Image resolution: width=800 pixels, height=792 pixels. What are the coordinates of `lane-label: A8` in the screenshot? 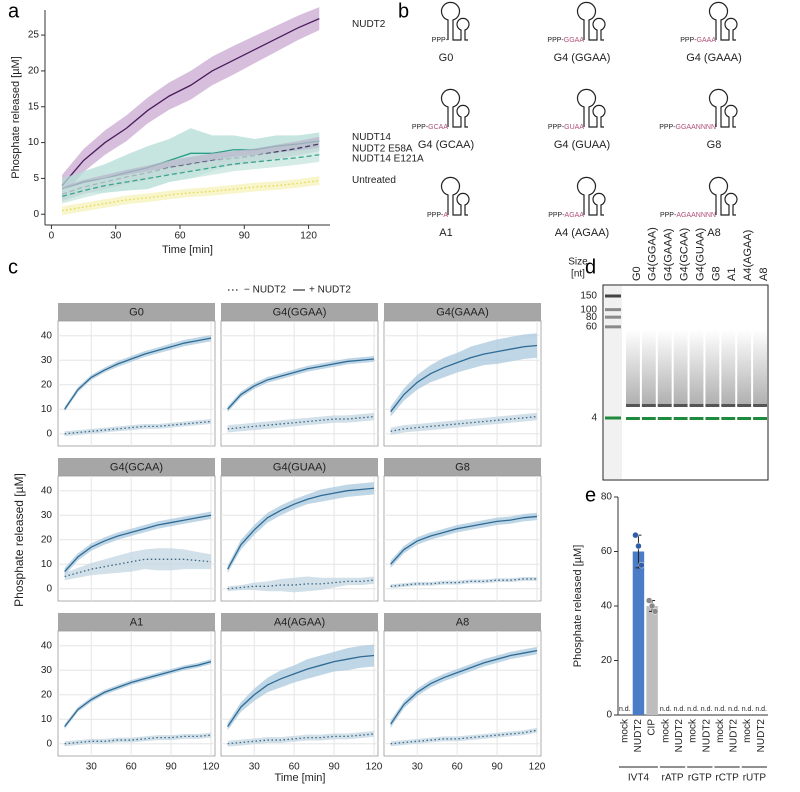 It's located at (764, 274).